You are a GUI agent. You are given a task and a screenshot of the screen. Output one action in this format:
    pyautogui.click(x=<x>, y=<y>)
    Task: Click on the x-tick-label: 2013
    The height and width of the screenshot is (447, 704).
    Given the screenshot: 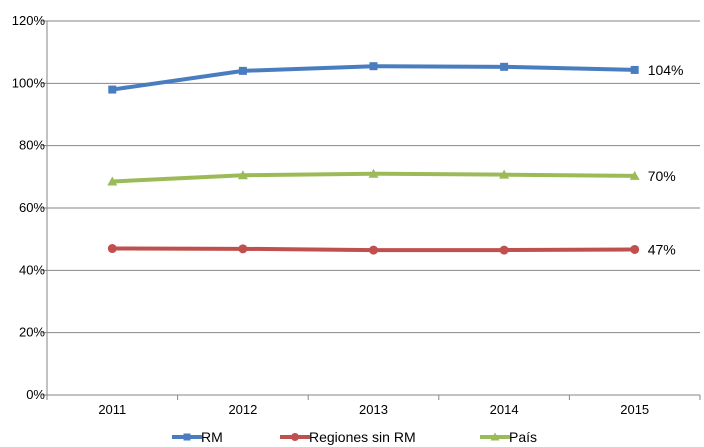 What is the action you would take?
    pyautogui.click(x=373, y=409)
    